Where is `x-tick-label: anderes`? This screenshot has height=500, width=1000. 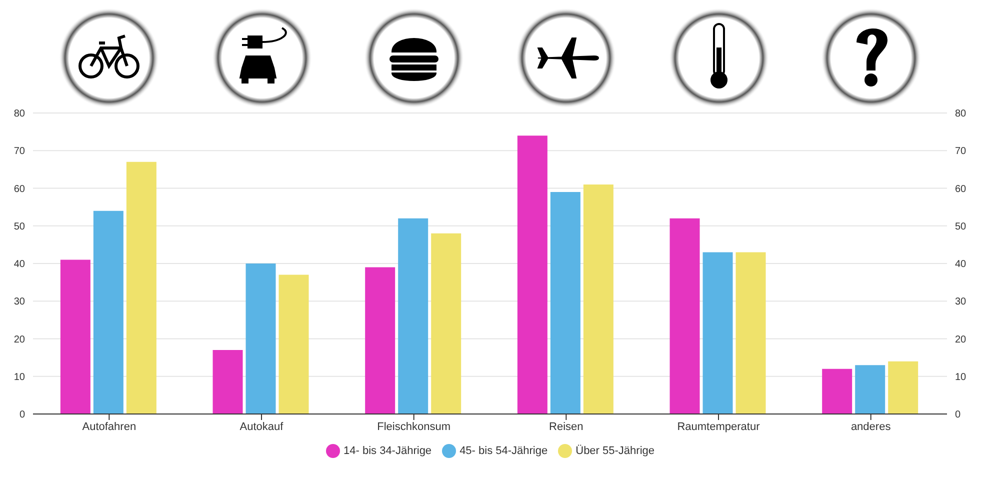 x-tick-label: anderes is located at coordinates (871, 426).